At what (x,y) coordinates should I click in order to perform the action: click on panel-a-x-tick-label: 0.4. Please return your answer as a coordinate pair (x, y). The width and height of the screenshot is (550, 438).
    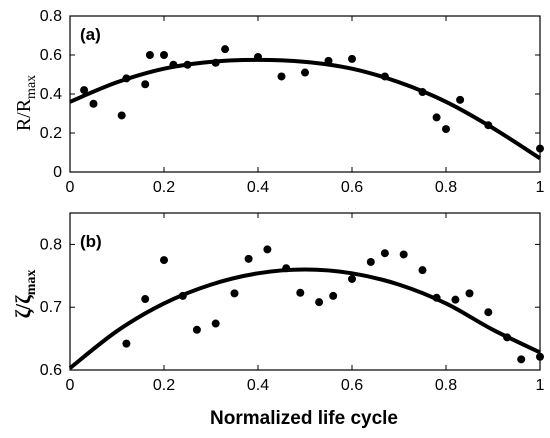
    Looking at the image, I should click on (258, 187).